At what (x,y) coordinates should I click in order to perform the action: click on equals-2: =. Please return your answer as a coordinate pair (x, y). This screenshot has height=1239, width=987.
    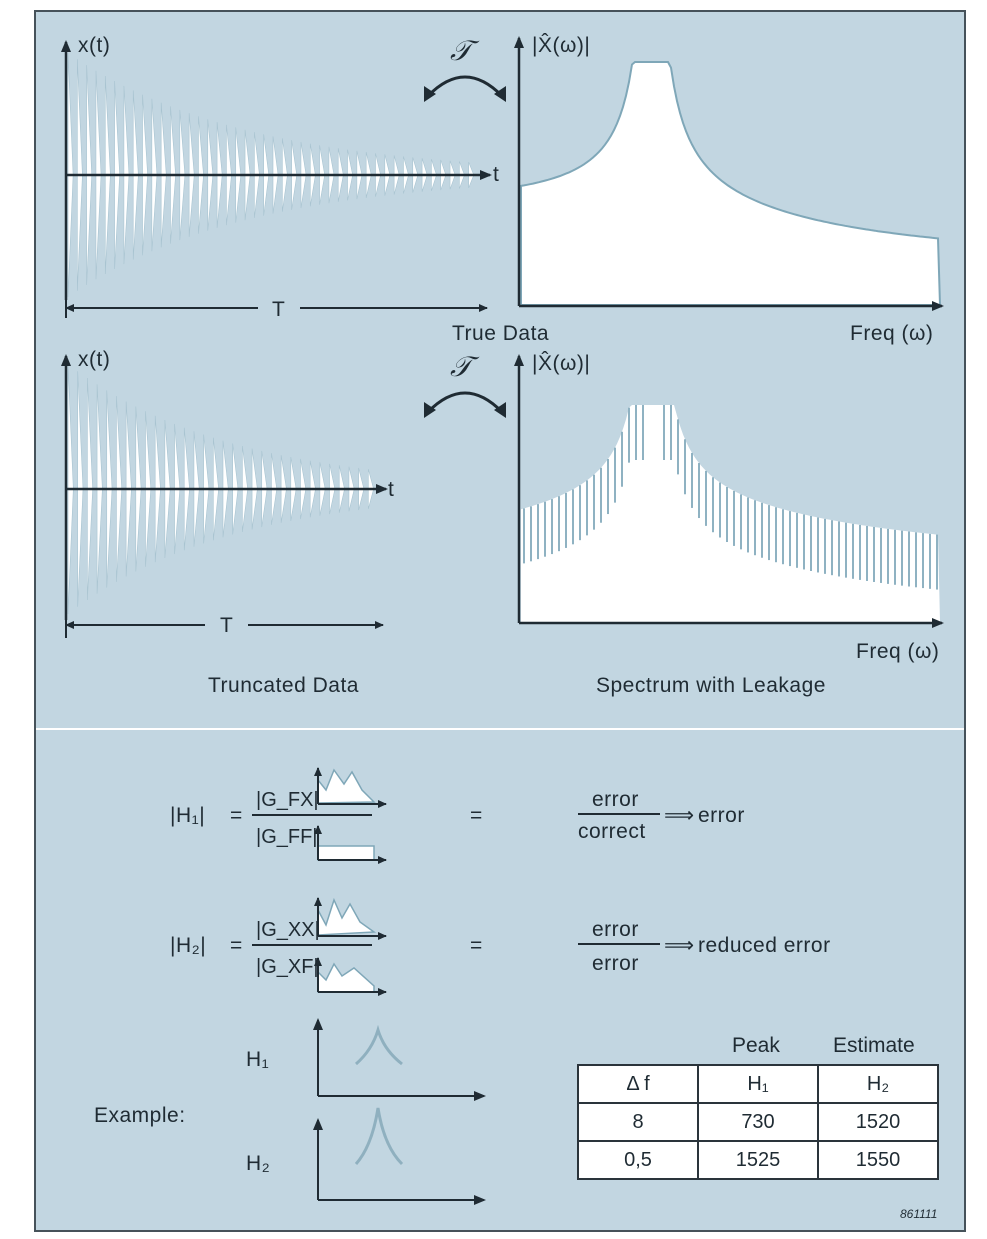
    Looking at the image, I should click on (476, 815).